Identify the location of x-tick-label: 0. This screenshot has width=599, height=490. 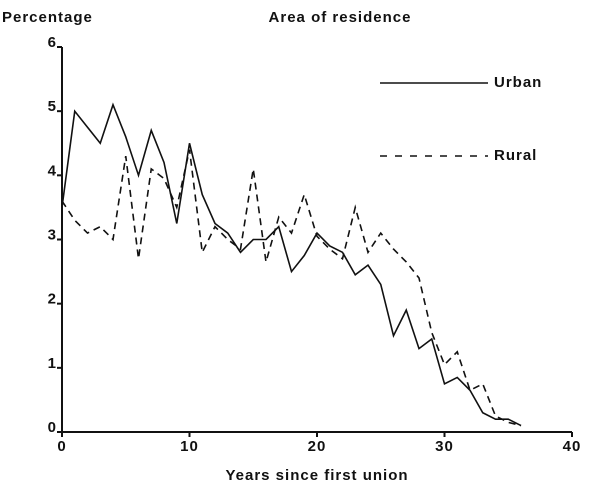
(61, 446).